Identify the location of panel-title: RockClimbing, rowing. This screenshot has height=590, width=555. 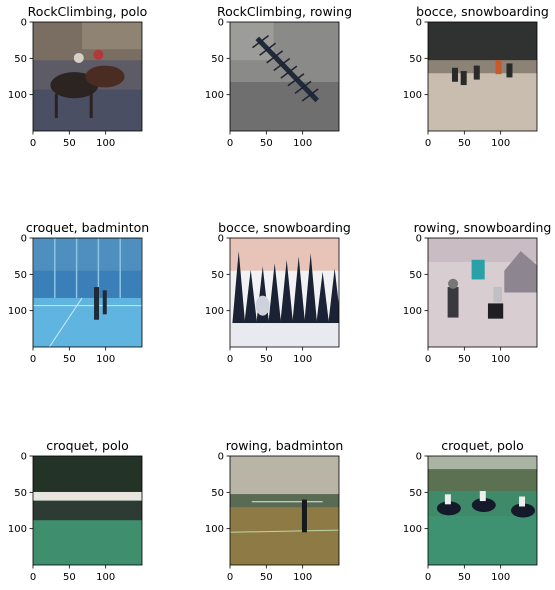
(284, 11).